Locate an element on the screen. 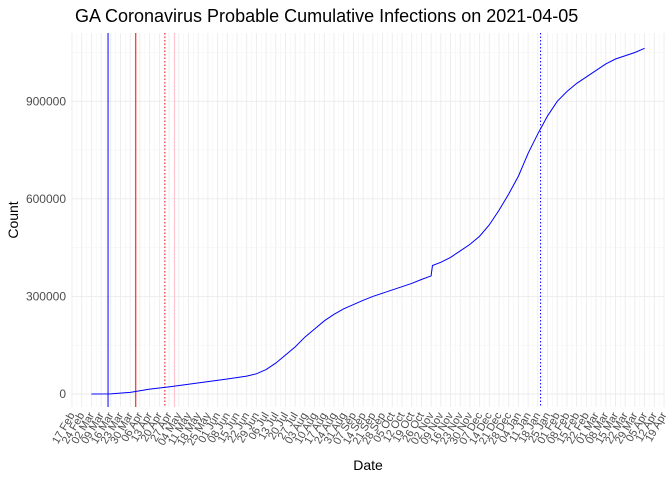  y-tick-label: 900000 is located at coordinates (46, 101).